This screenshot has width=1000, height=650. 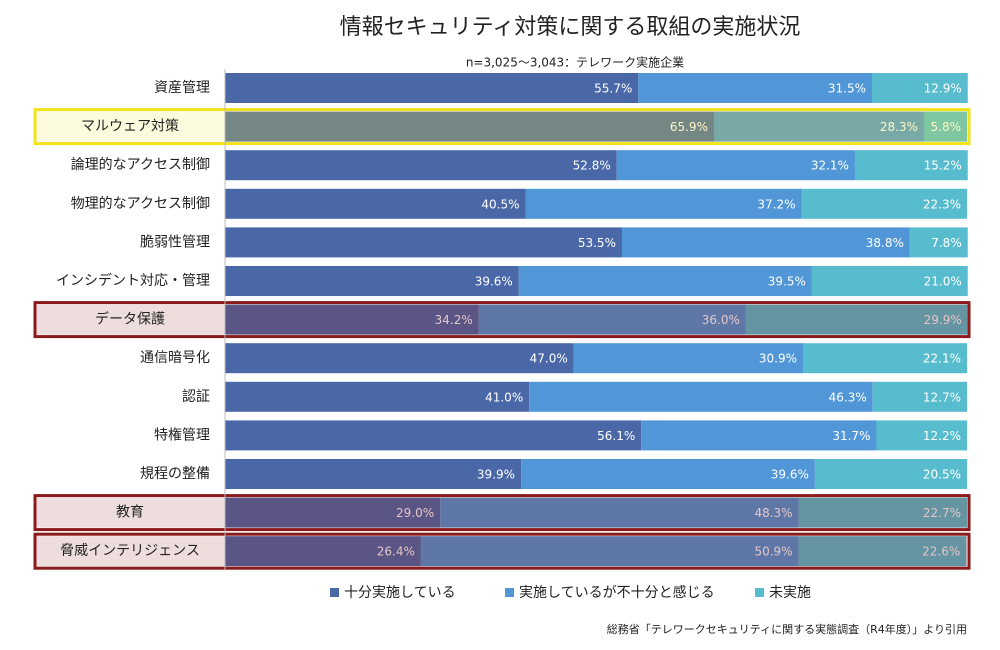 I want to click on category-label: 脅威インテリジェンス, so click(x=130, y=551).